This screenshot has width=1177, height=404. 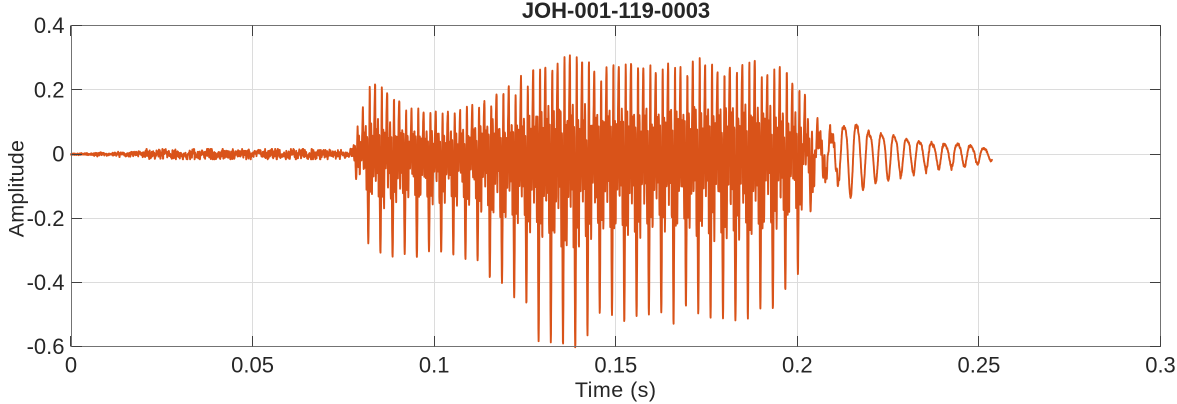 I want to click on svg-text: 0.1, so click(x=434, y=365).